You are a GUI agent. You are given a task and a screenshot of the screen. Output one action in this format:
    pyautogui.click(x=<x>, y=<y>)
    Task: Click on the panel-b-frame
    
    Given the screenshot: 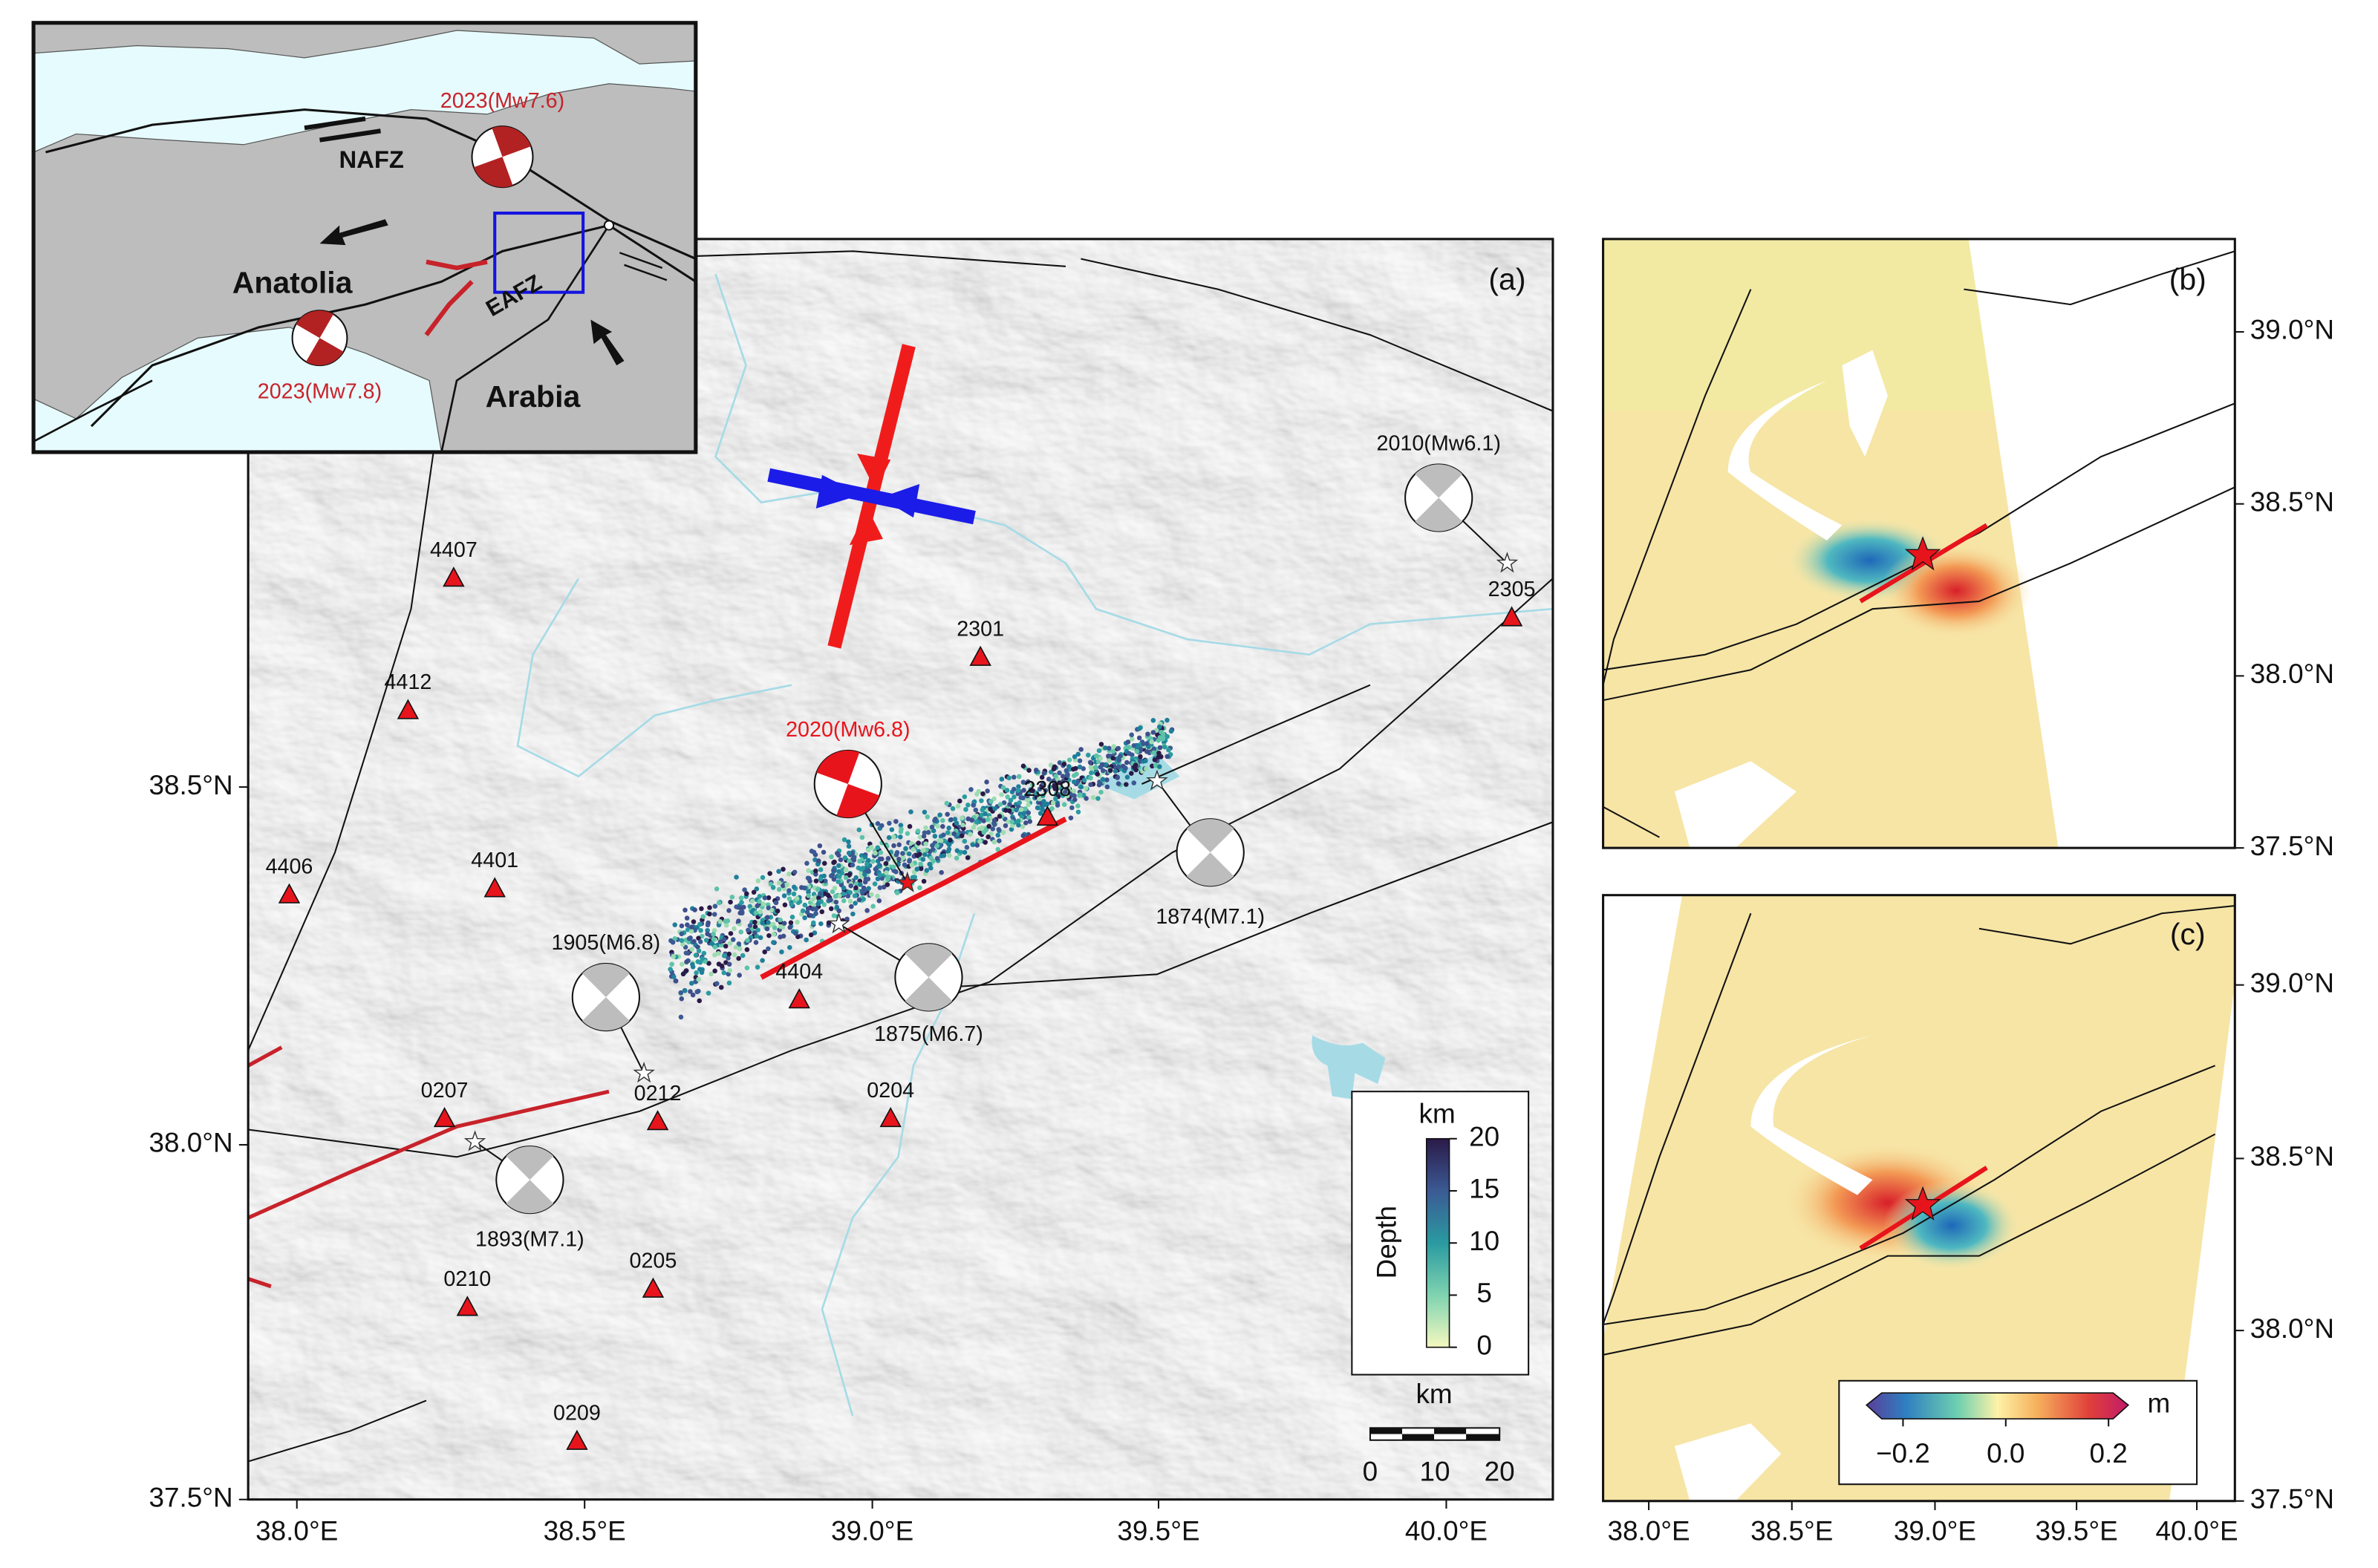 What is the action you would take?
    pyautogui.click(x=1919, y=543)
    